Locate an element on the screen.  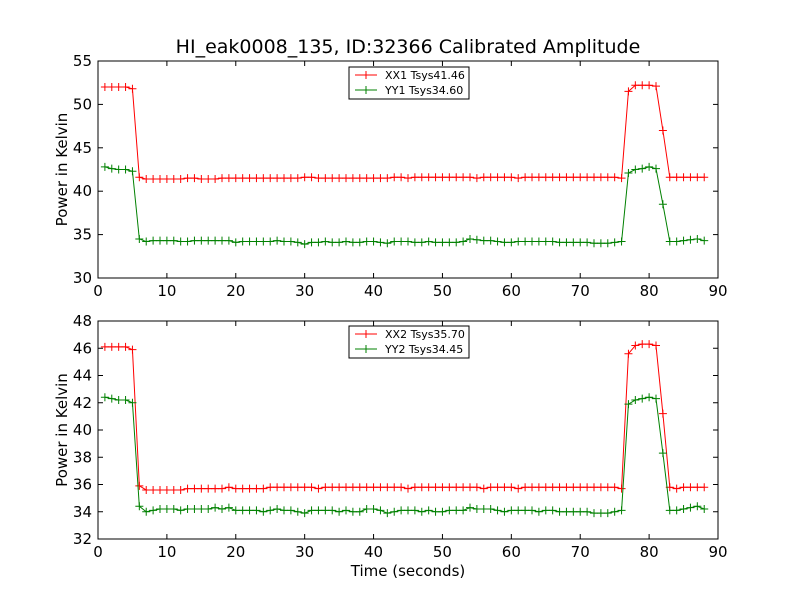
chart-1-legend-marker is located at coordinates (366, 75).